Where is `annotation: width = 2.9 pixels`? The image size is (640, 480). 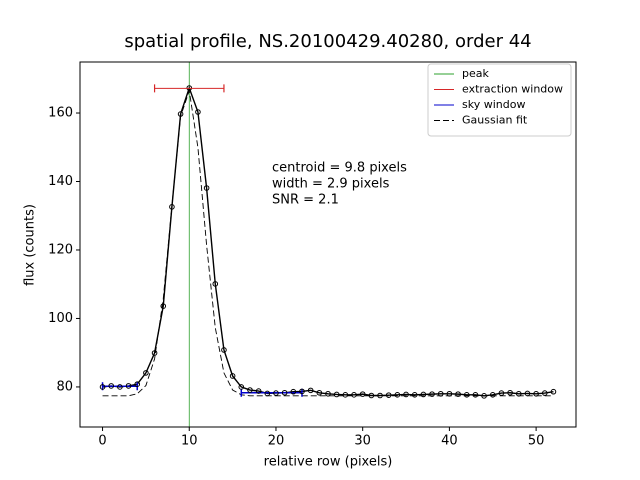 annotation: width = 2.9 pixels is located at coordinates (331, 184).